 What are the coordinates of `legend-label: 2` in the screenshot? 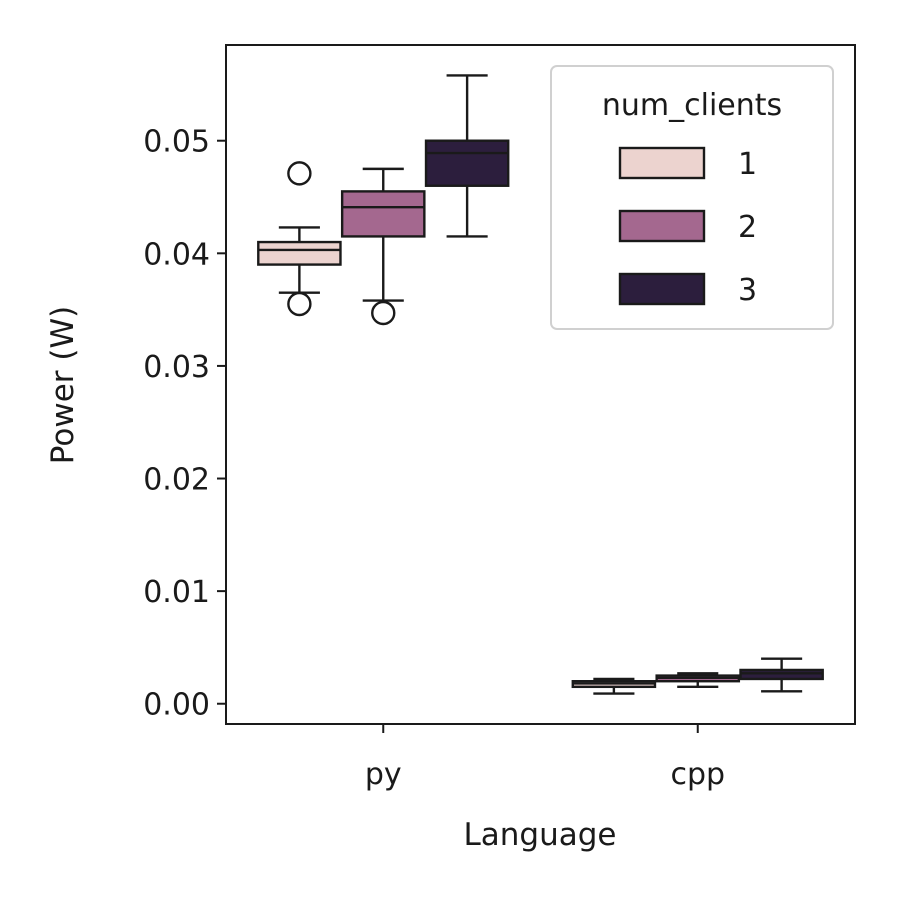 It's located at (747, 227).